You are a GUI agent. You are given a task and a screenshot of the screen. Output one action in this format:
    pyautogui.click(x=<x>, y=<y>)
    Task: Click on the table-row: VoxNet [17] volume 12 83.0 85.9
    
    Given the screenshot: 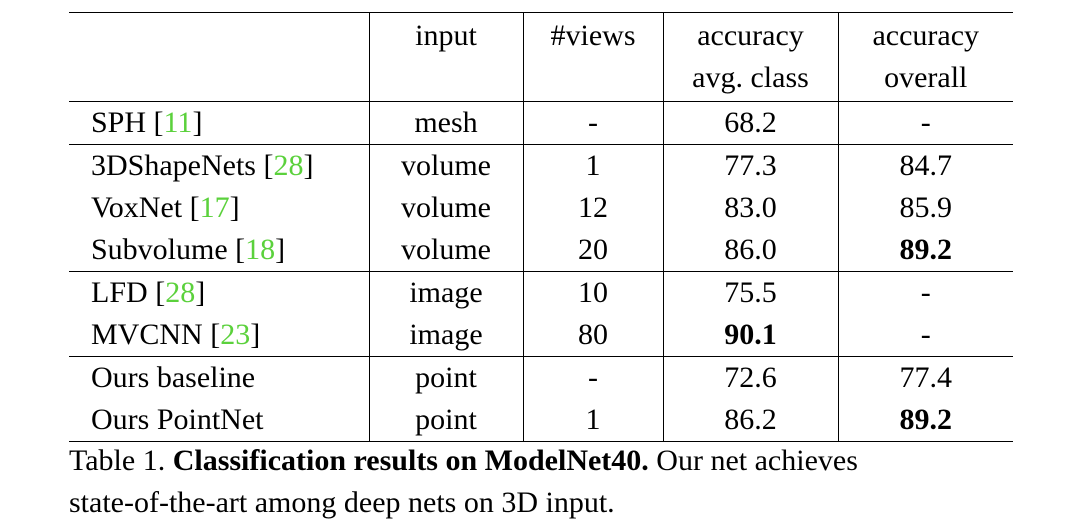 What is the action you would take?
    pyautogui.click(x=541, y=208)
    